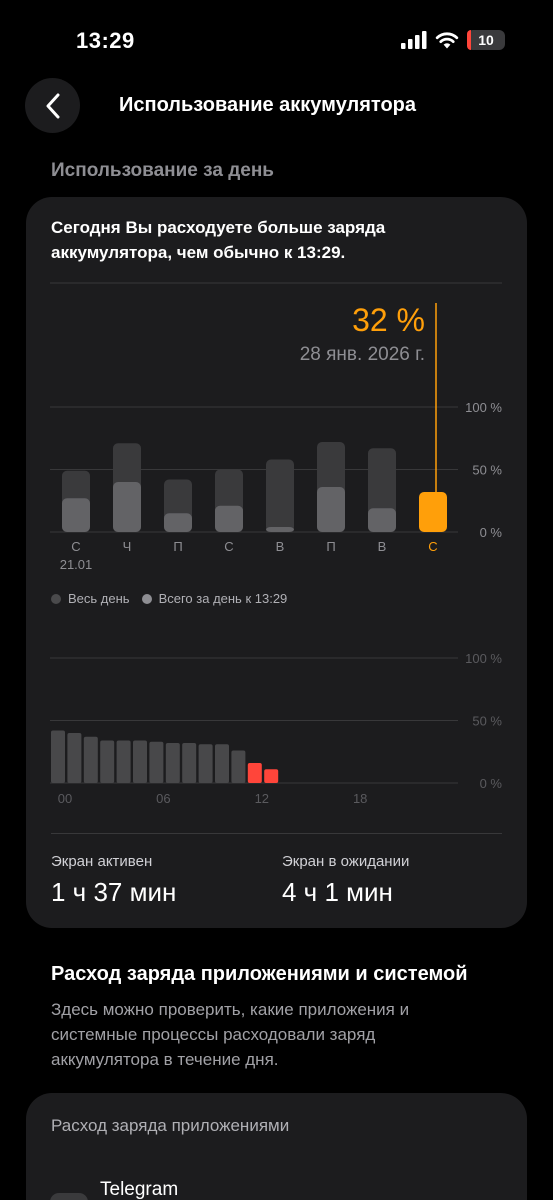  Describe the element at coordinates (65, 798) in the screenshot. I see `hourly-x-tick-label: 00` at that location.